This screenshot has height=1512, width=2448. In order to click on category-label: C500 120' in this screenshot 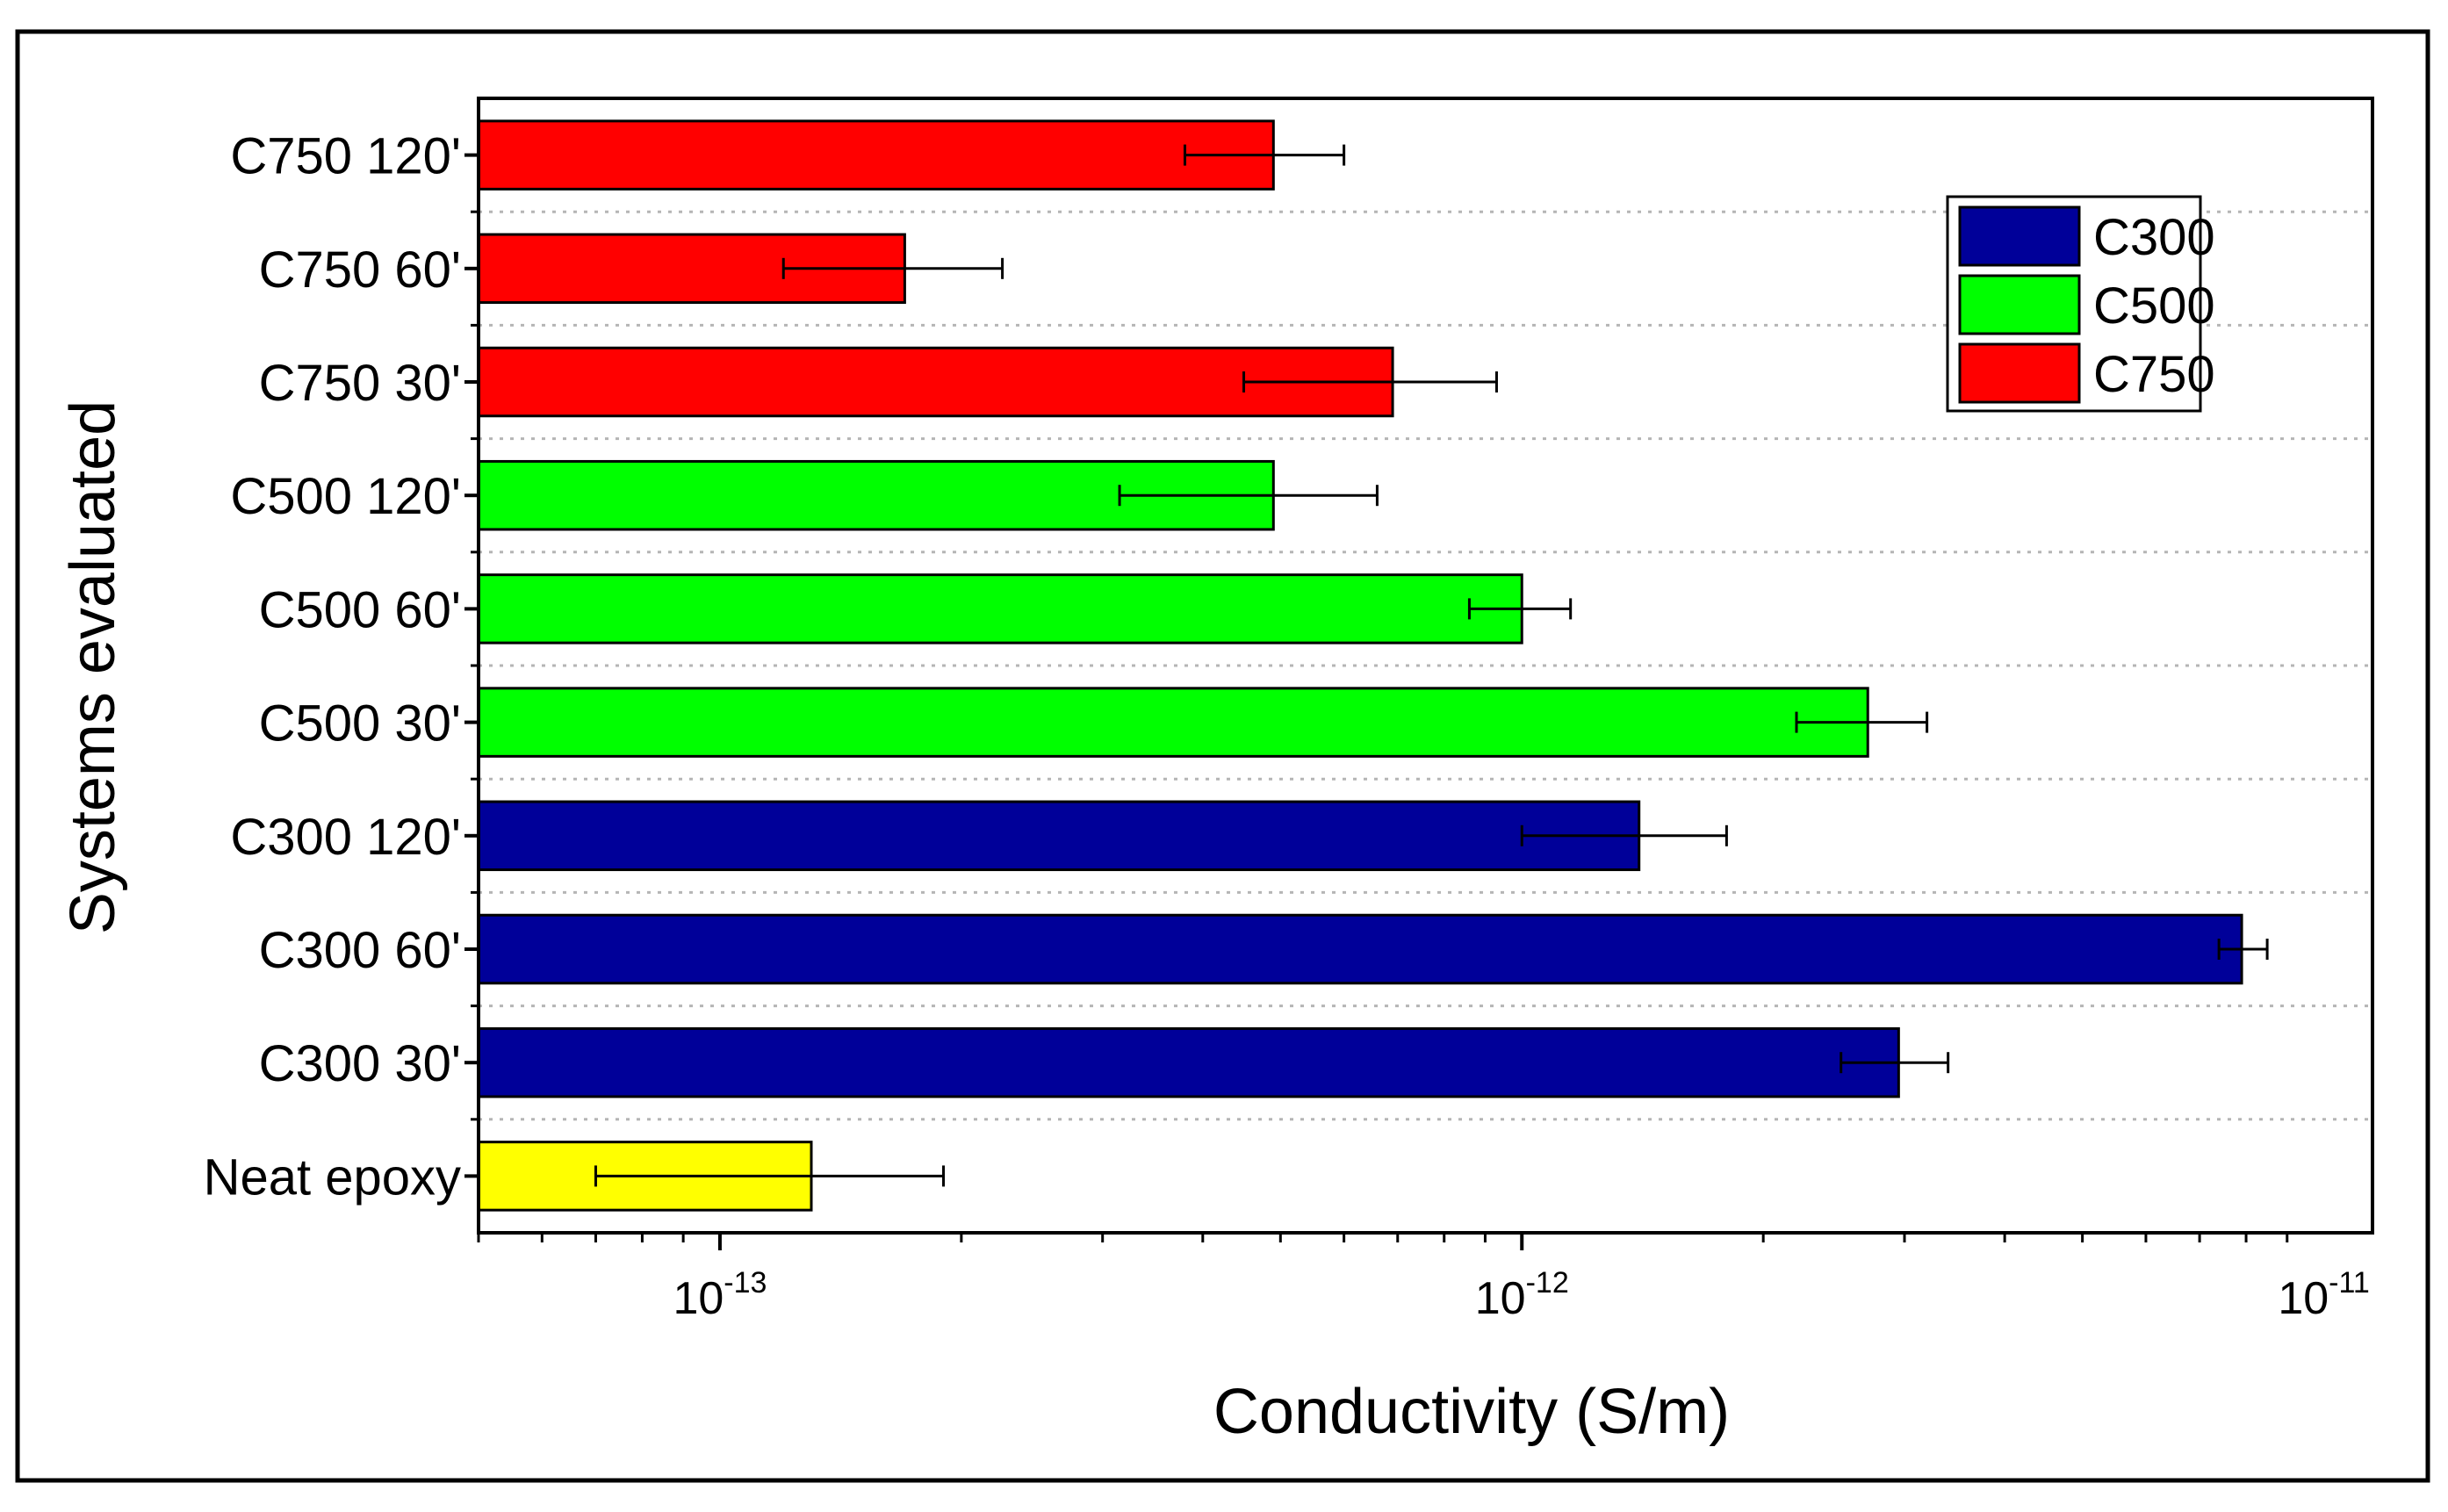, I will do `click(345, 496)`.